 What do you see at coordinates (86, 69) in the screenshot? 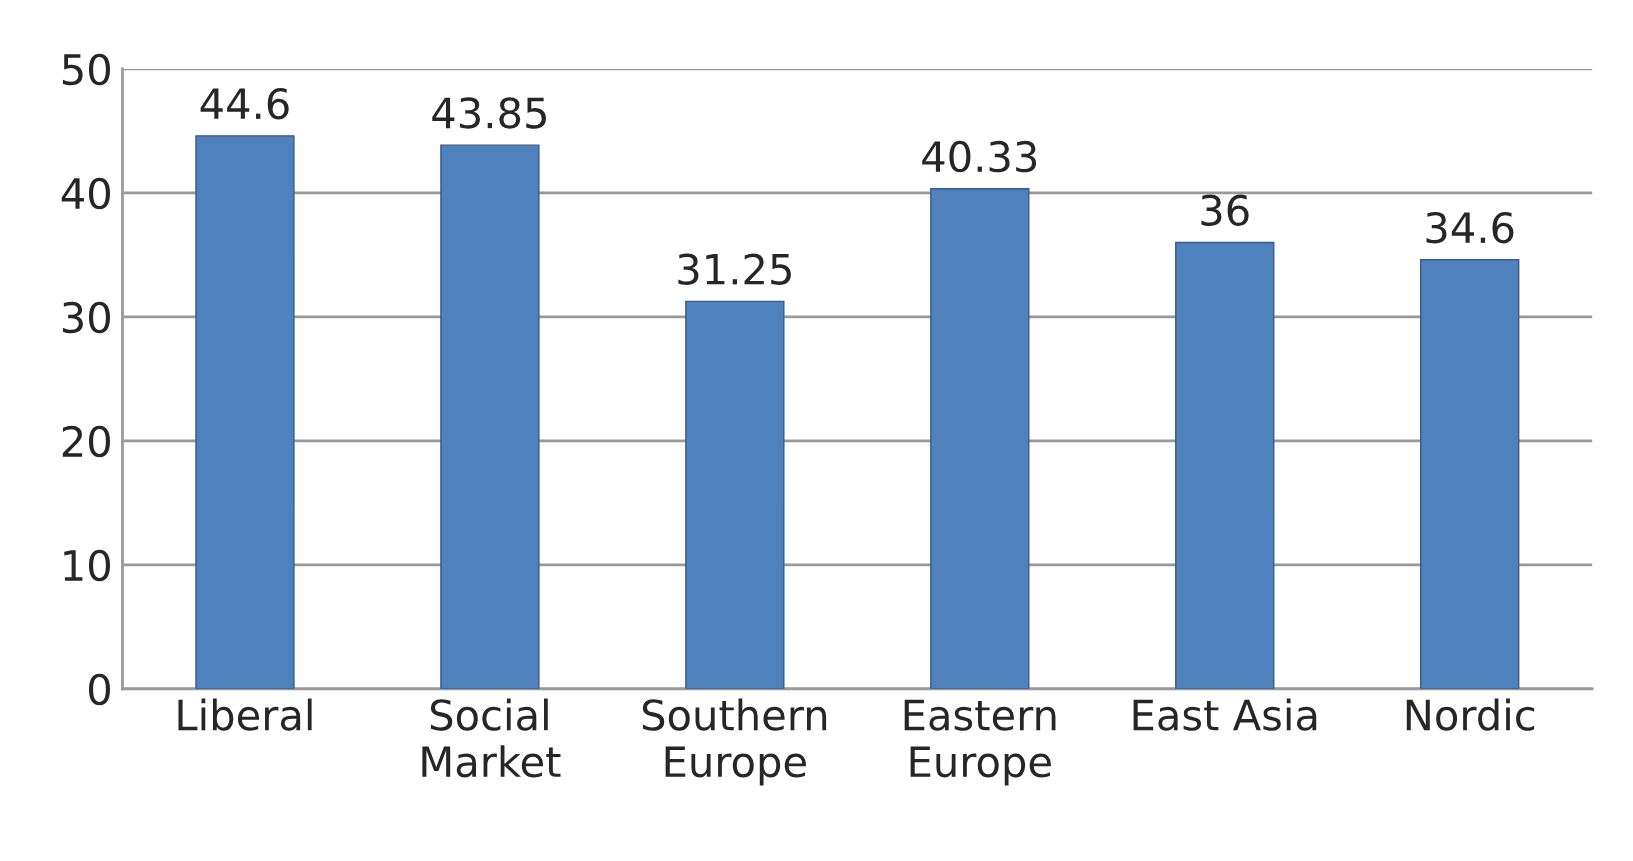
I see `y-tick-label: 50` at bounding box center [86, 69].